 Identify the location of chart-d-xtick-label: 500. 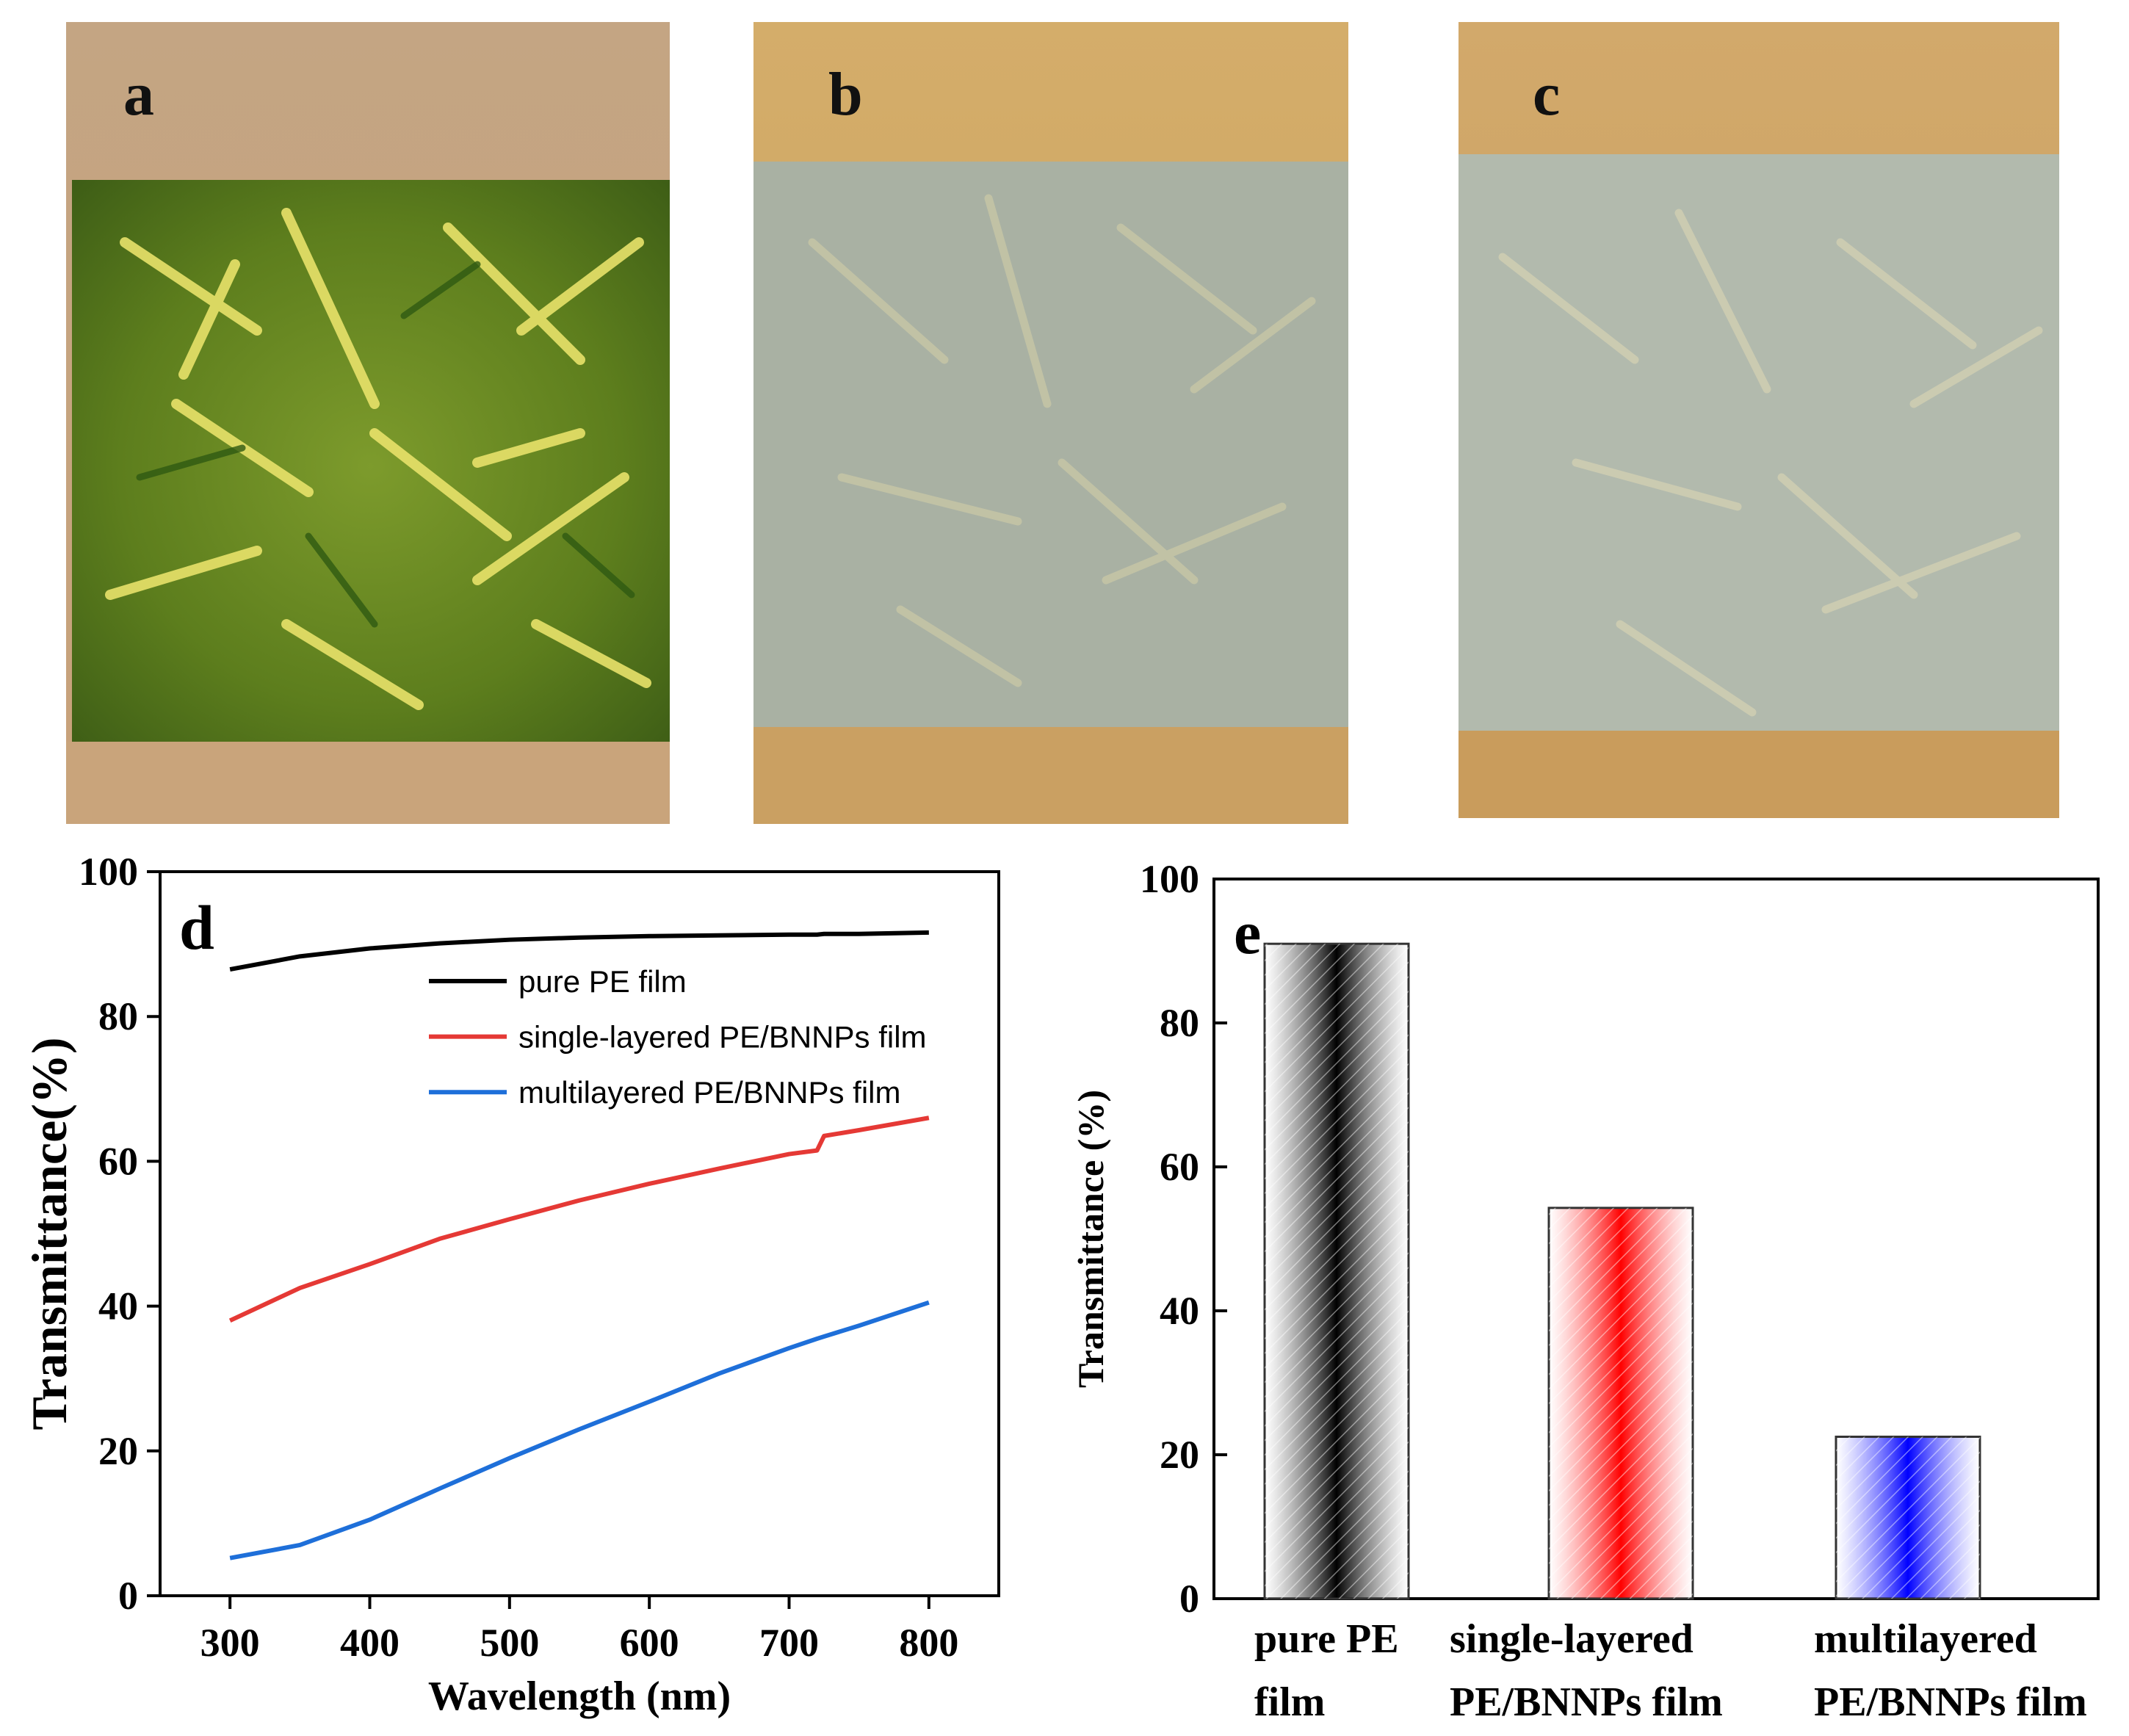
(509, 1643).